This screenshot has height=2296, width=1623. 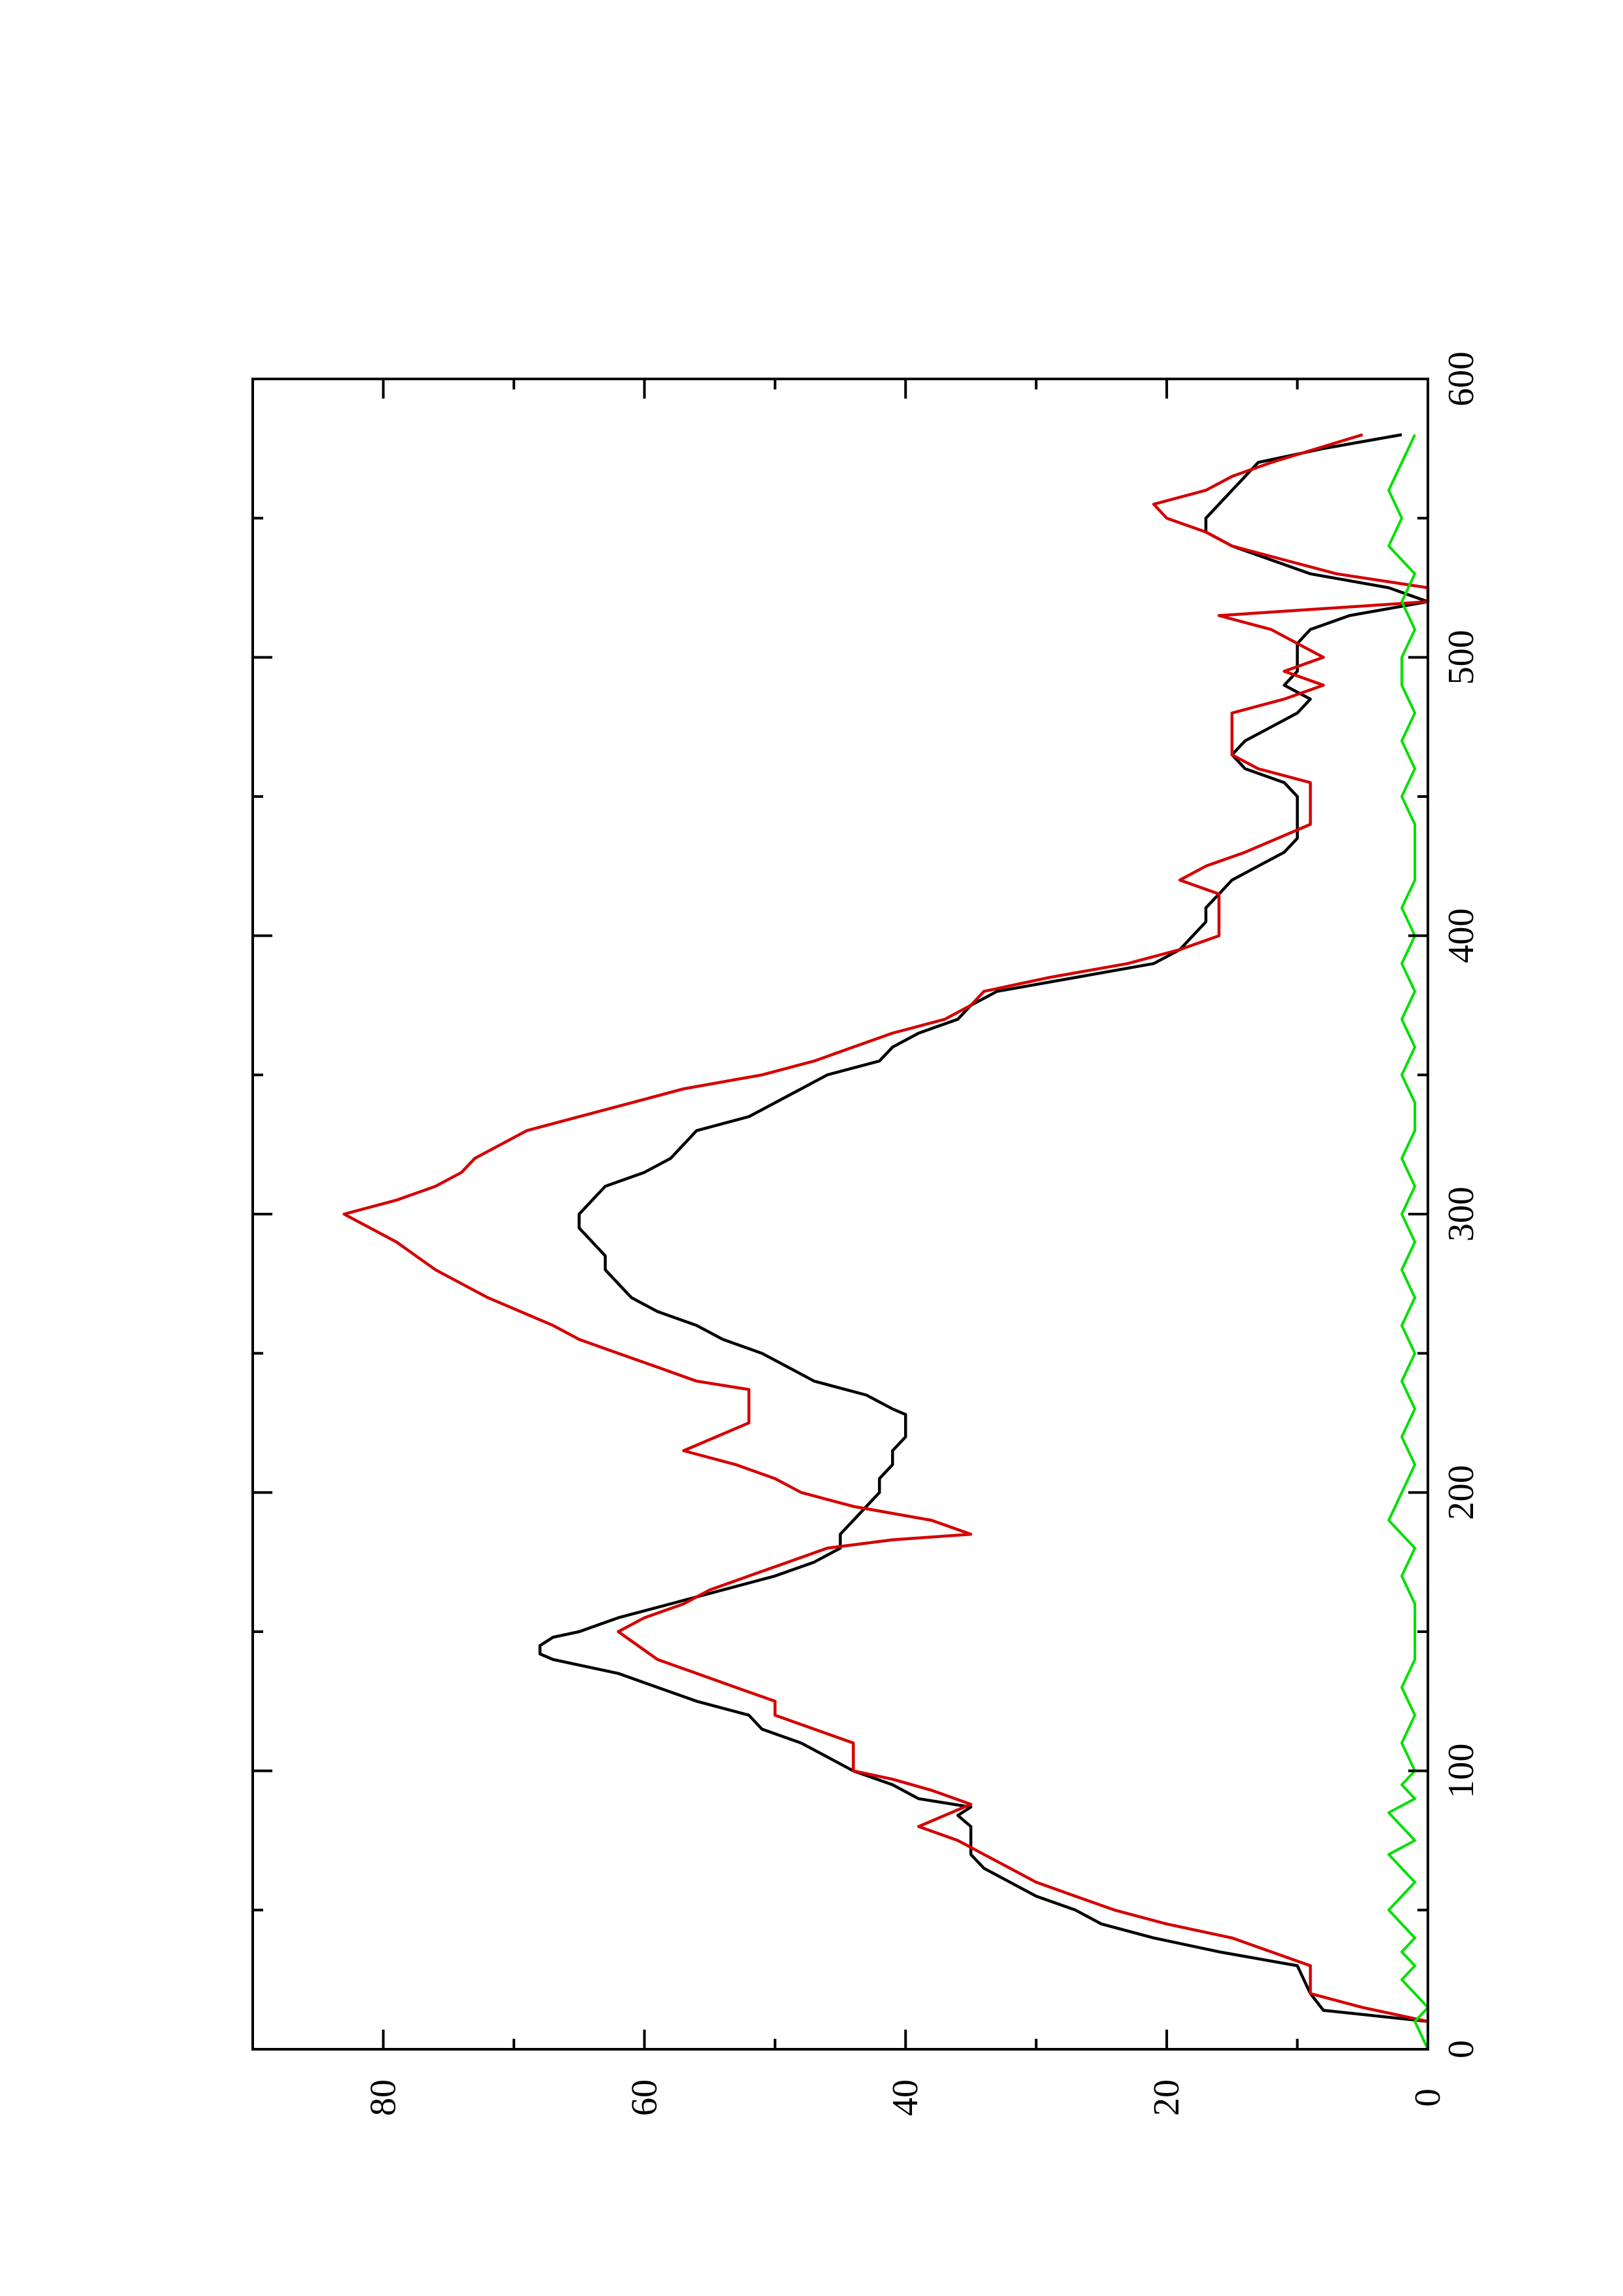 What do you see at coordinates (1461, 657) in the screenshot?
I see `x-tick-label: 500` at bounding box center [1461, 657].